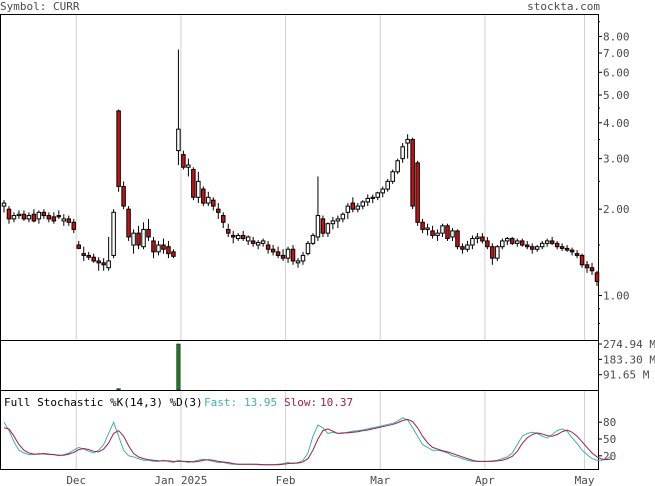  Describe the element at coordinates (616, 95) in the screenshot. I see `price-tick-label: 5.00` at that location.